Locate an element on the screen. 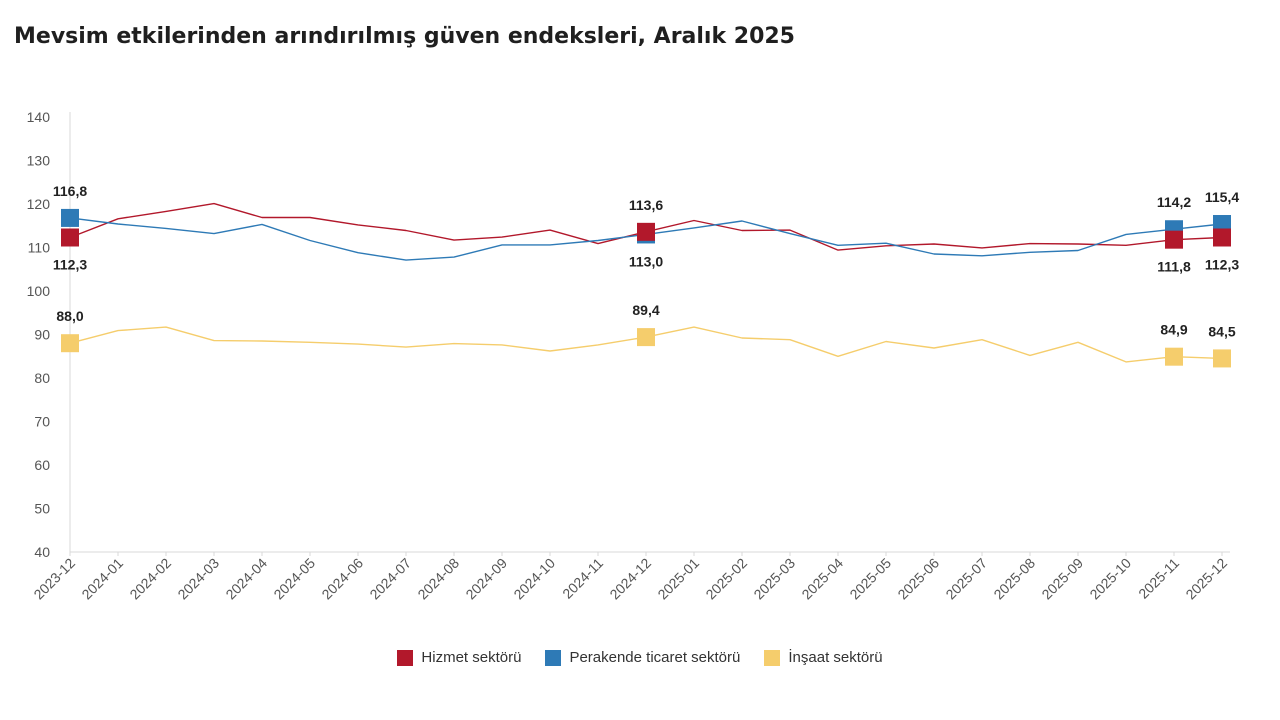 This screenshot has height=720, width=1280. legend-item-insaat: İnşaat sektörü is located at coordinates (823, 657).